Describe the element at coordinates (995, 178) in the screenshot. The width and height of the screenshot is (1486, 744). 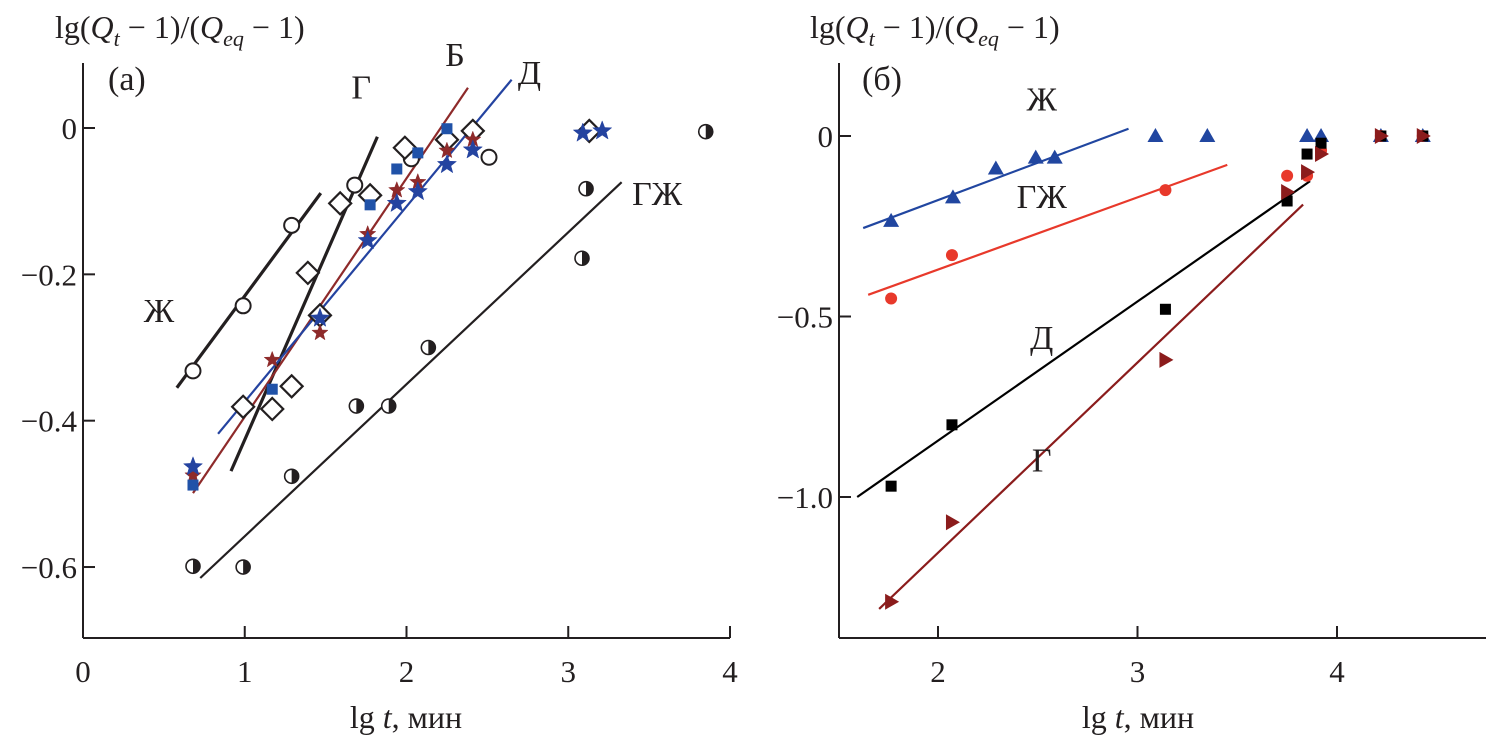
I see `fit-line-Ж` at that location.